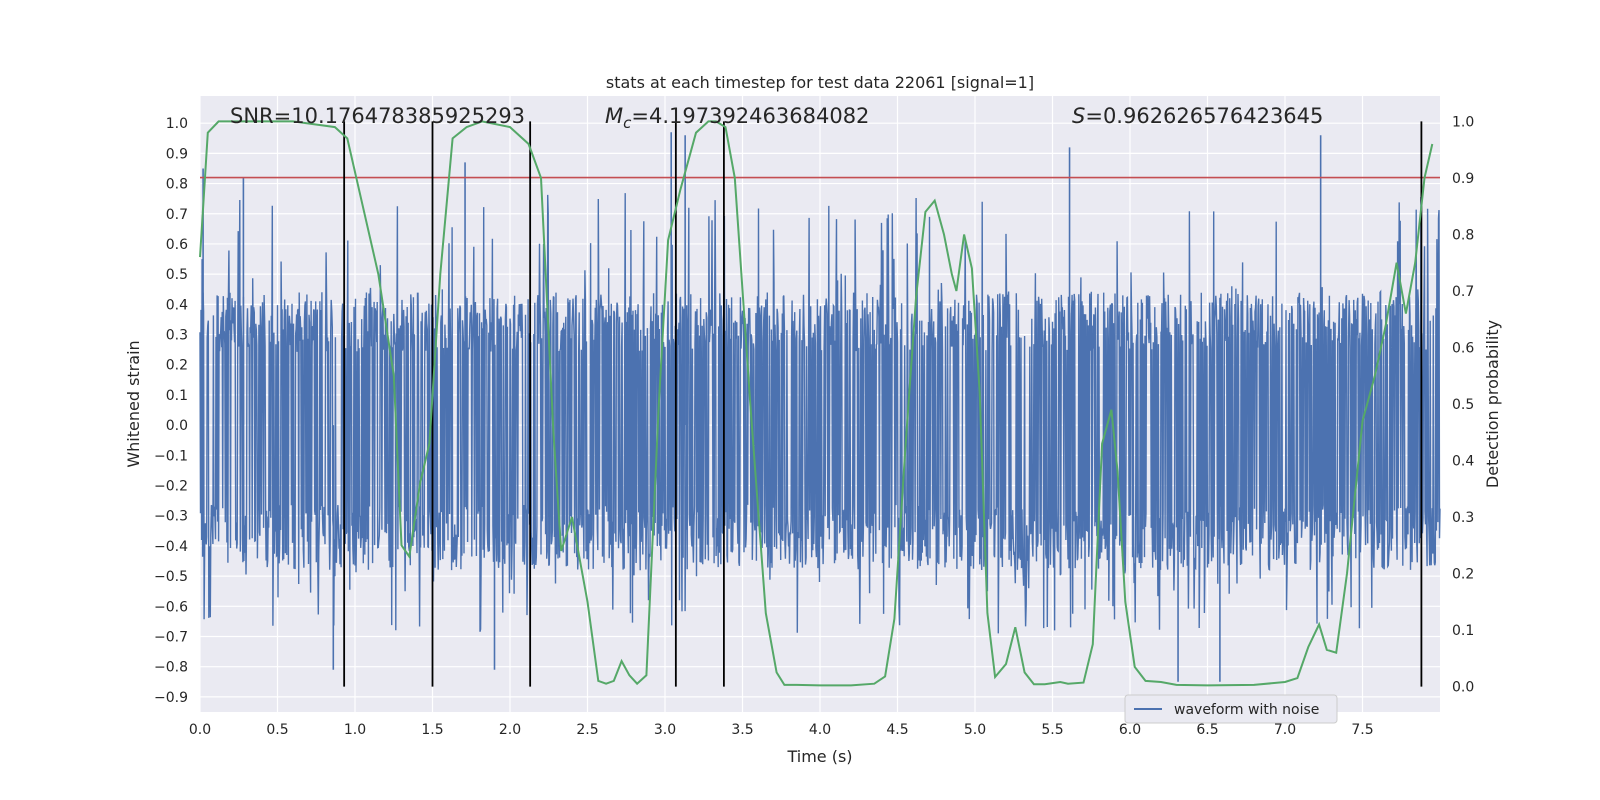 This screenshot has width=1600, height=800. What do you see at coordinates (177, 154) in the screenshot?
I see `y-tick-label: 0.9` at bounding box center [177, 154].